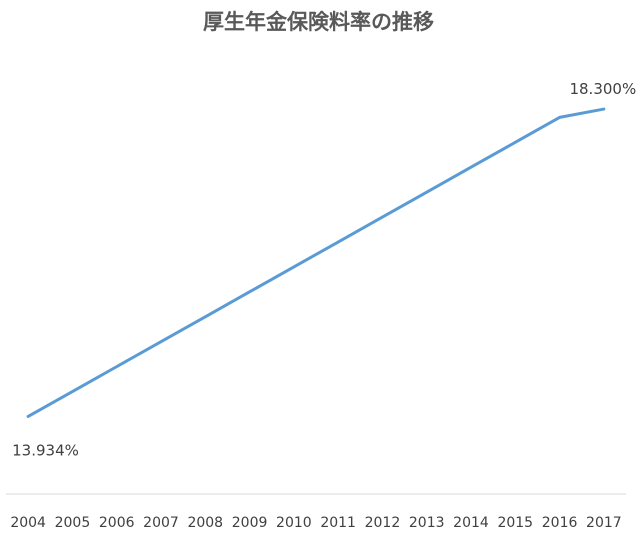  I want to click on x-tick-label: 2008, so click(205, 523).